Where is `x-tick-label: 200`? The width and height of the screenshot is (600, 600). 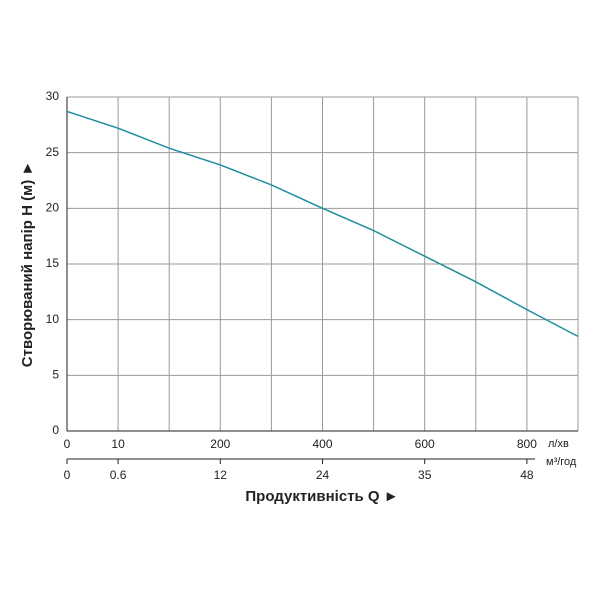 x-tick-label: 200 is located at coordinates (220, 444).